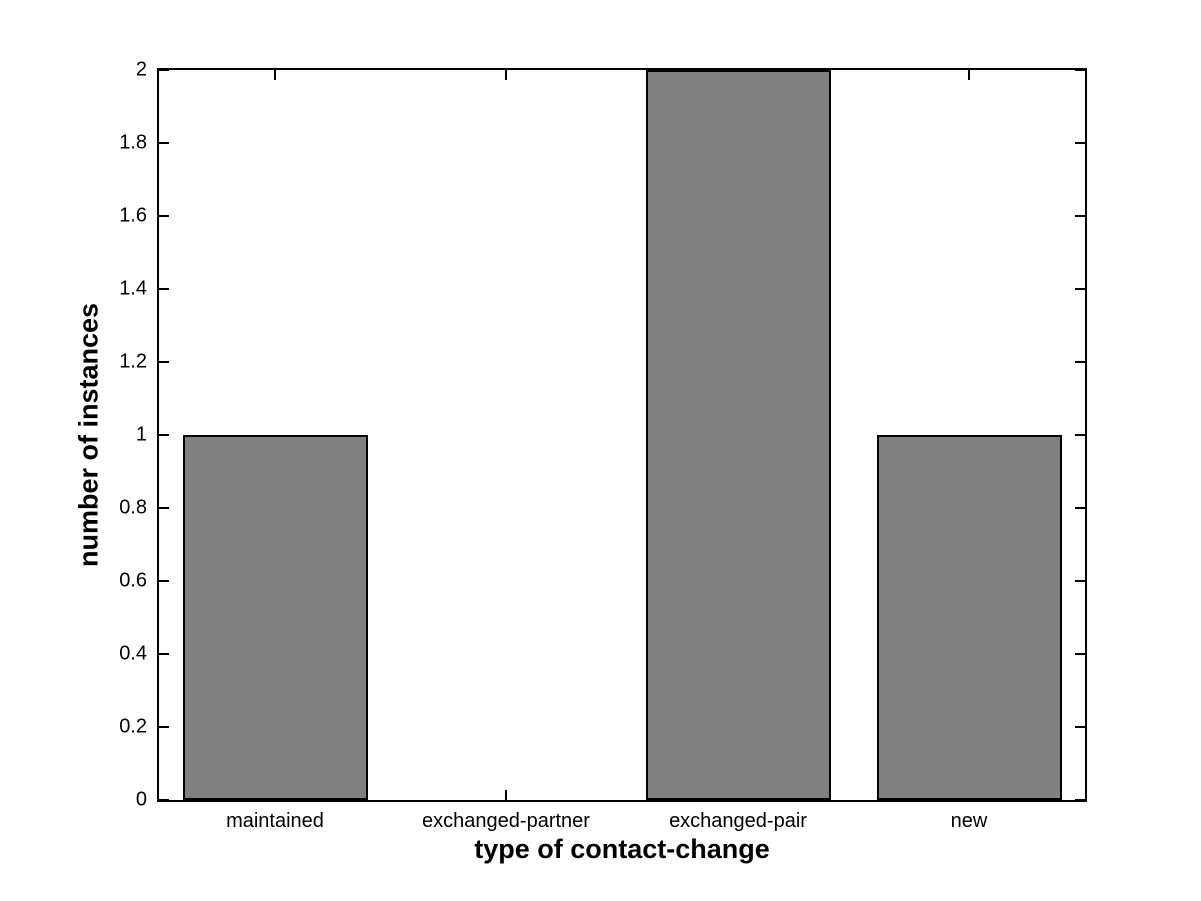 The image size is (1201, 901). I want to click on y-axis-label: number of instances, so click(88, 435).